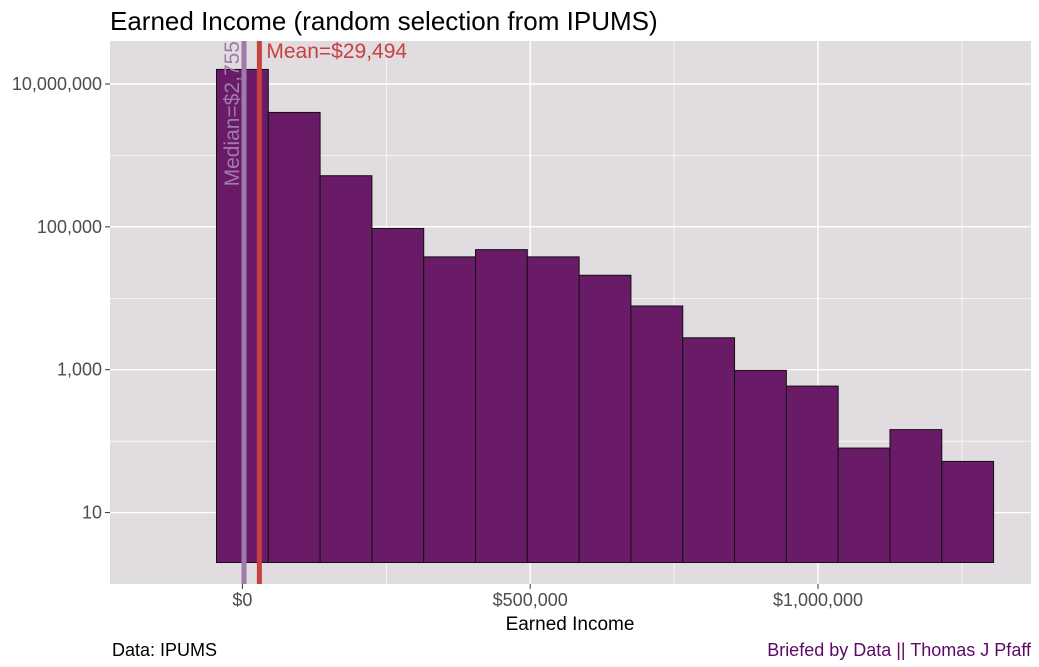  I want to click on x-tick-label: $1,000,000, so click(818, 600).